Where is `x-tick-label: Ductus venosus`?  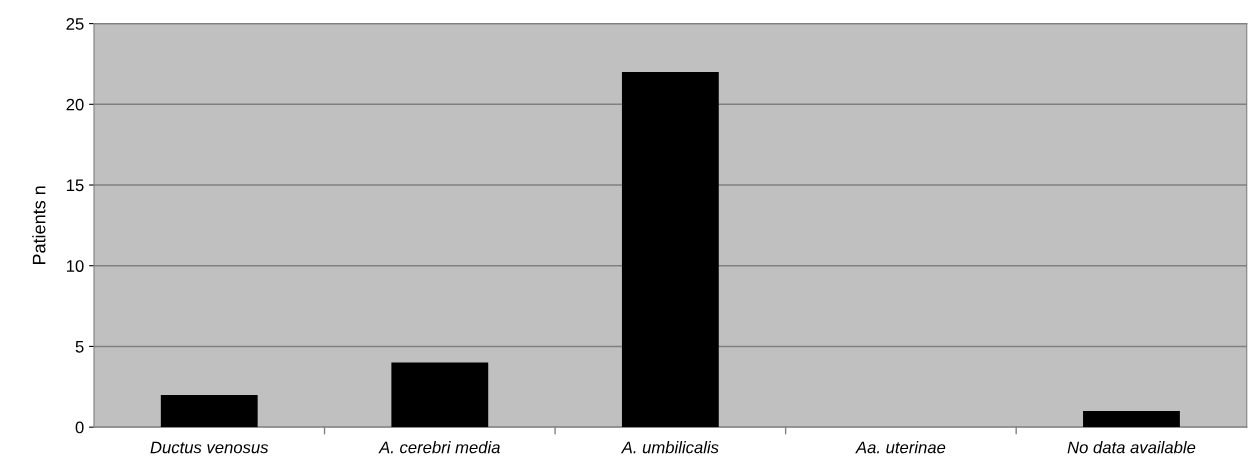 x-tick-label: Ductus venosus is located at coordinates (209, 447).